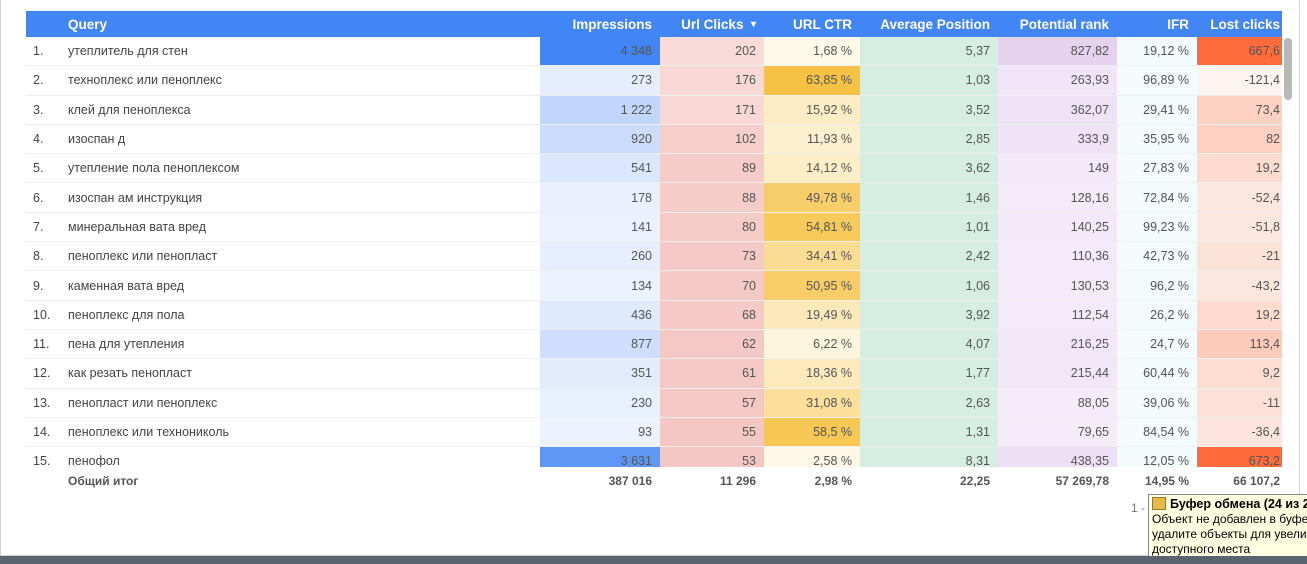  Describe the element at coordinates (630, 480) in the screenshot. I see `total-impressions: 387 016` at that location.